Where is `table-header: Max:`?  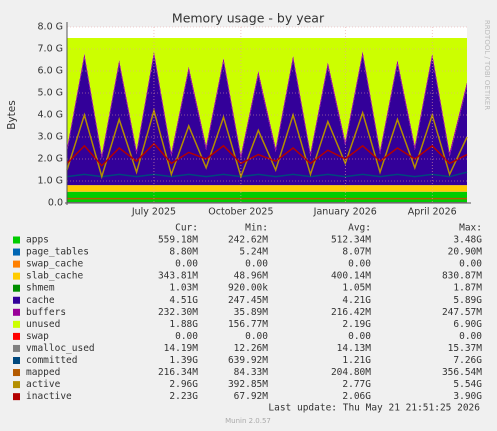 table-header: Max: is located at coordinates (470, 228).